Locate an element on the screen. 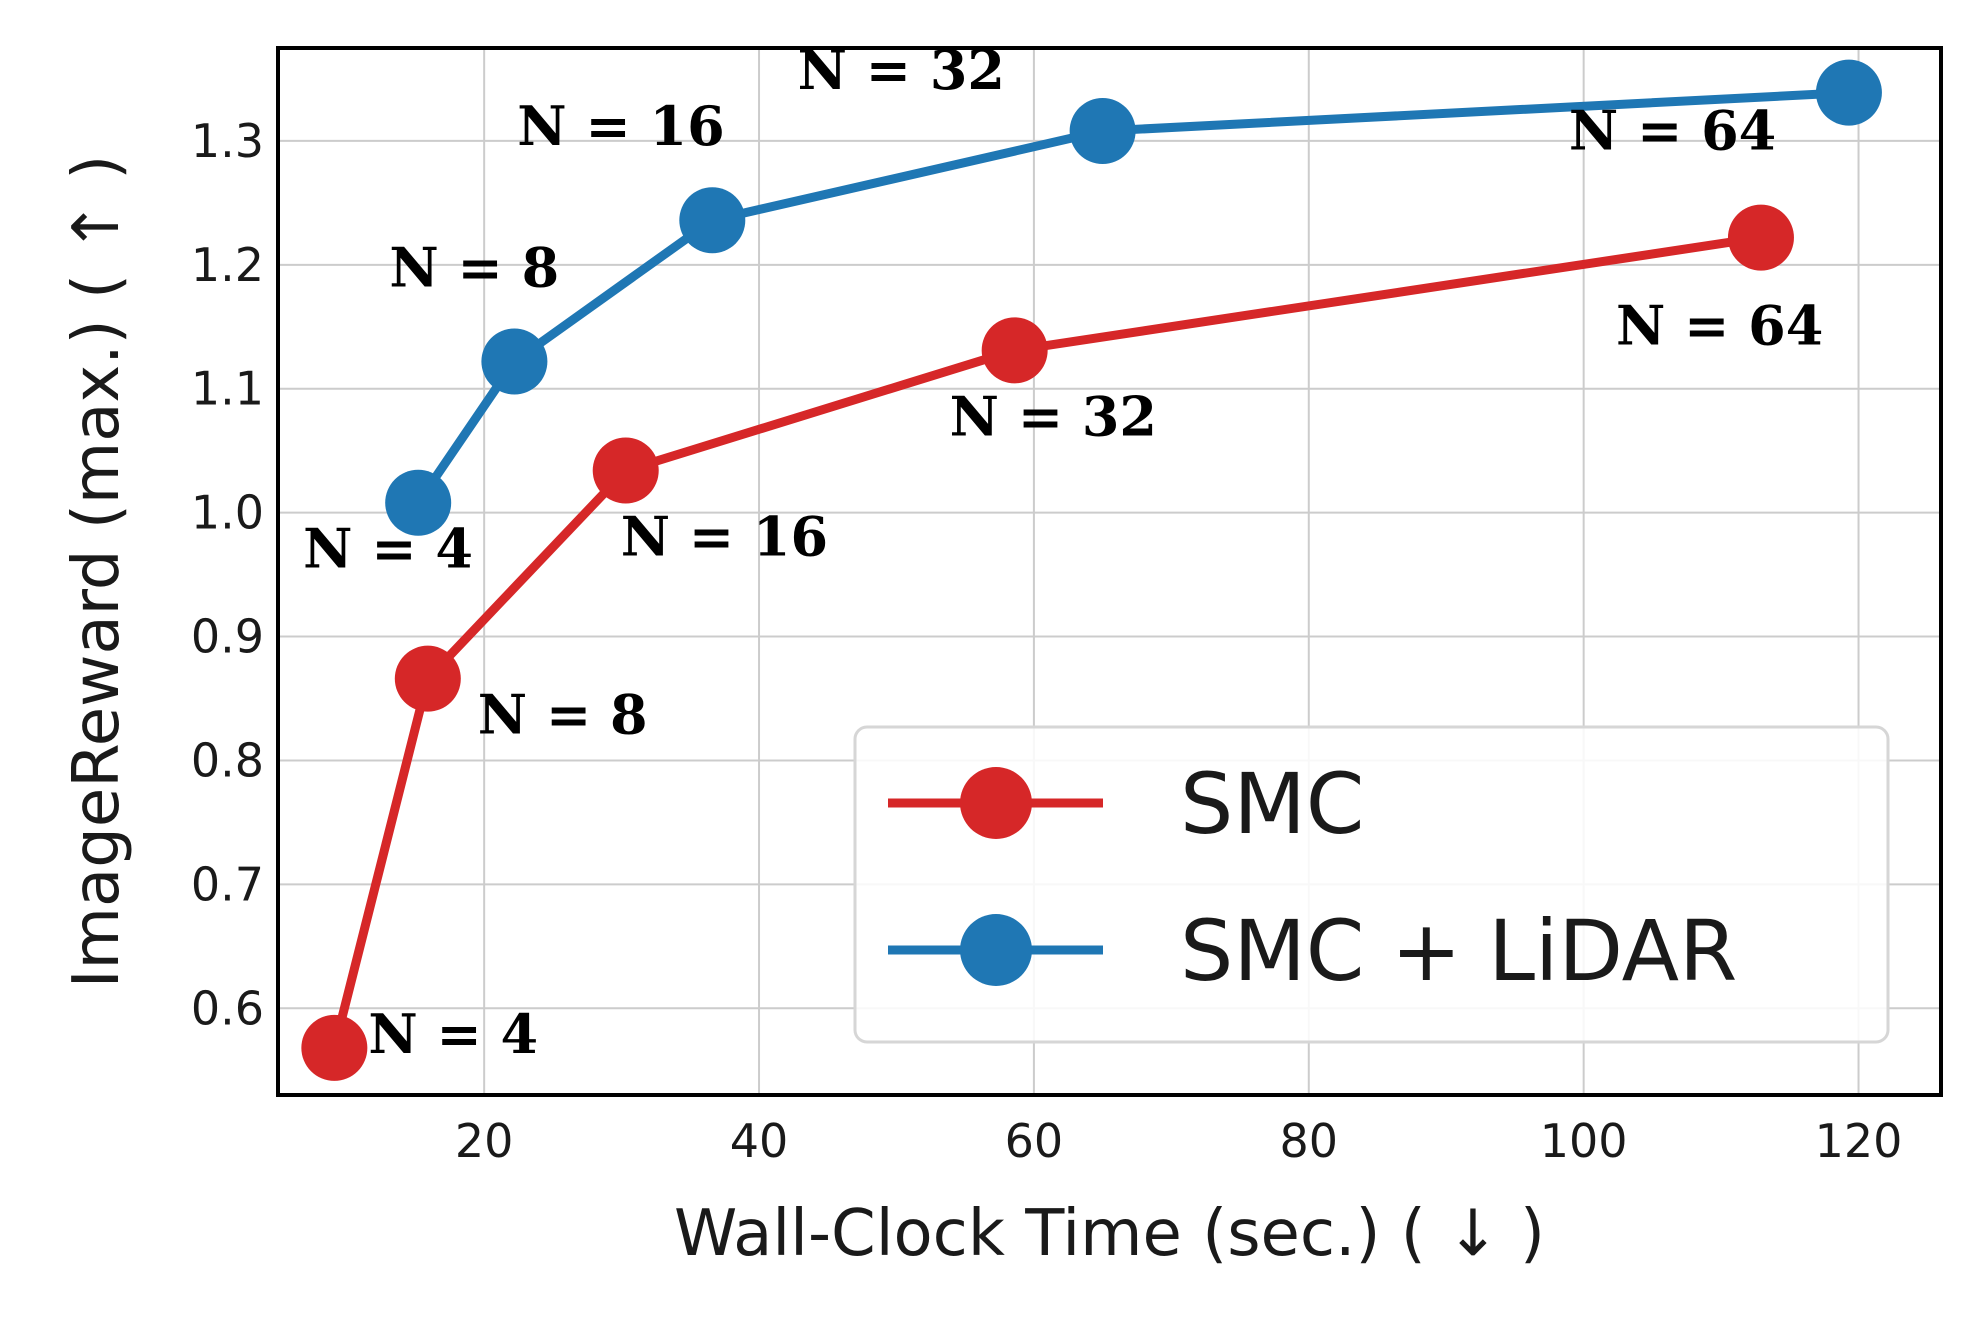 This screenshot has height=1321, width=1980. y-tick-label: 0.7 is located at coordinates (227, 884).